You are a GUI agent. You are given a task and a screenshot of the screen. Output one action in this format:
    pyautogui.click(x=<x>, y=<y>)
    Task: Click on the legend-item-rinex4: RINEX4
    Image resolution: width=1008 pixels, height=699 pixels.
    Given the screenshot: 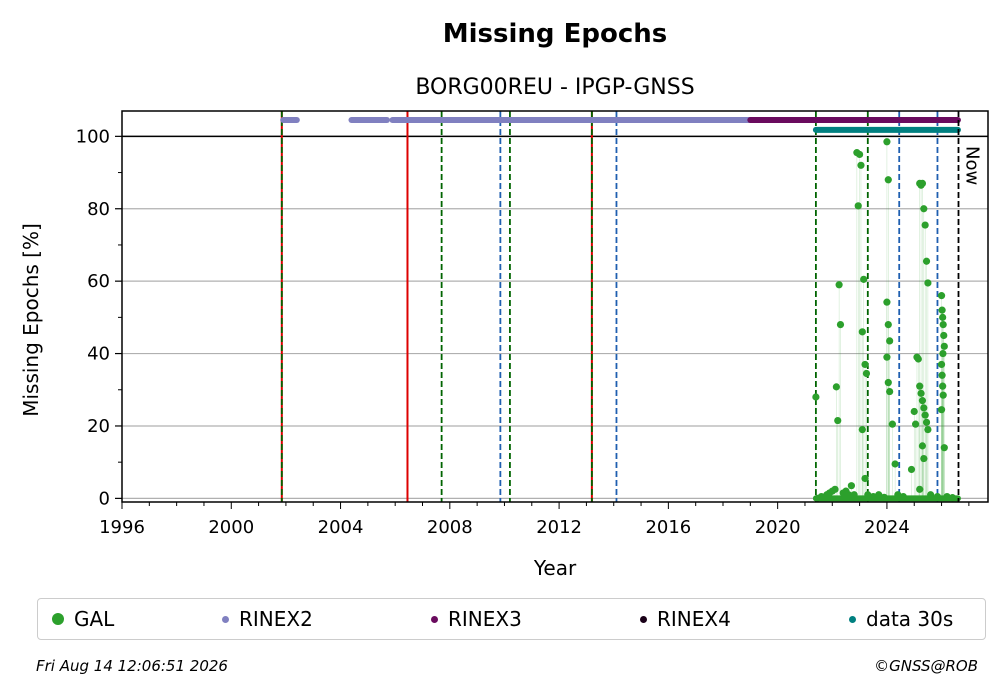 What is the action you would take?
    pyautogui.click(x=685, y=619)
    